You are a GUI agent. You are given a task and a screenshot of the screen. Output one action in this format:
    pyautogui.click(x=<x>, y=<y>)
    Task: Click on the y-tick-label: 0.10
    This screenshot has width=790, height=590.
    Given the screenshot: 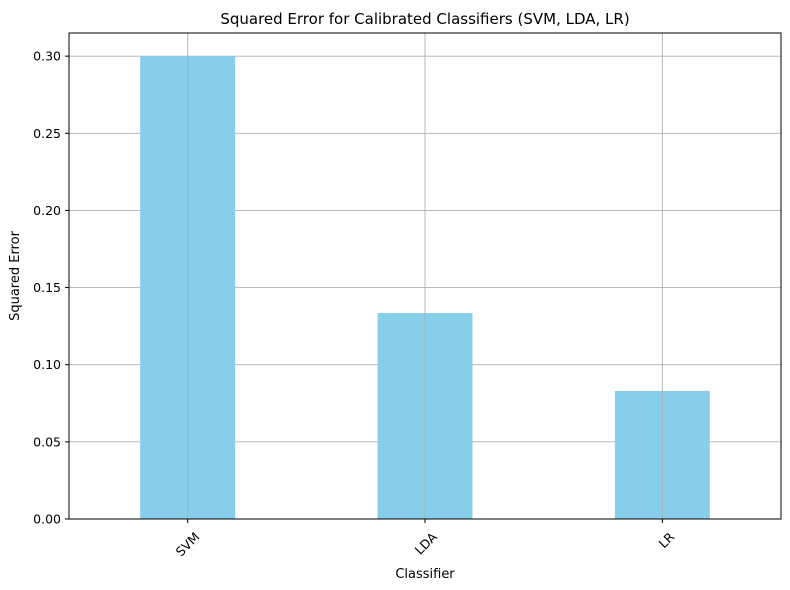 What is the action you would take?
    pyautogui.click(x=47, y=364)
    